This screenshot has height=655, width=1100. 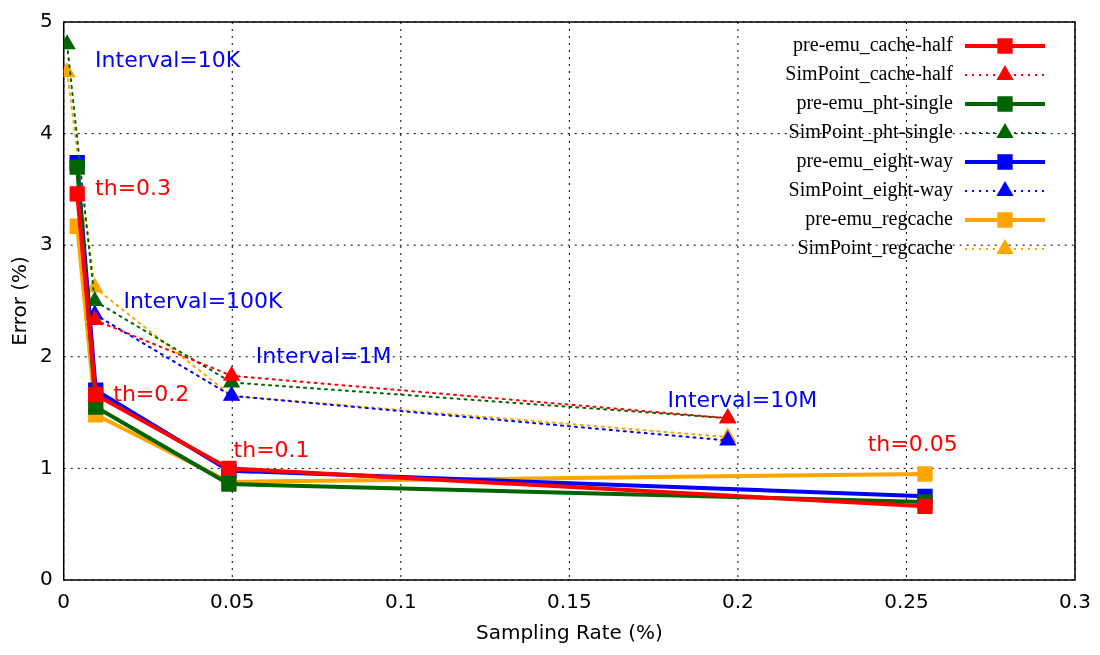 I want to click on annotation: th=0.1, so click(x=271, y=450).